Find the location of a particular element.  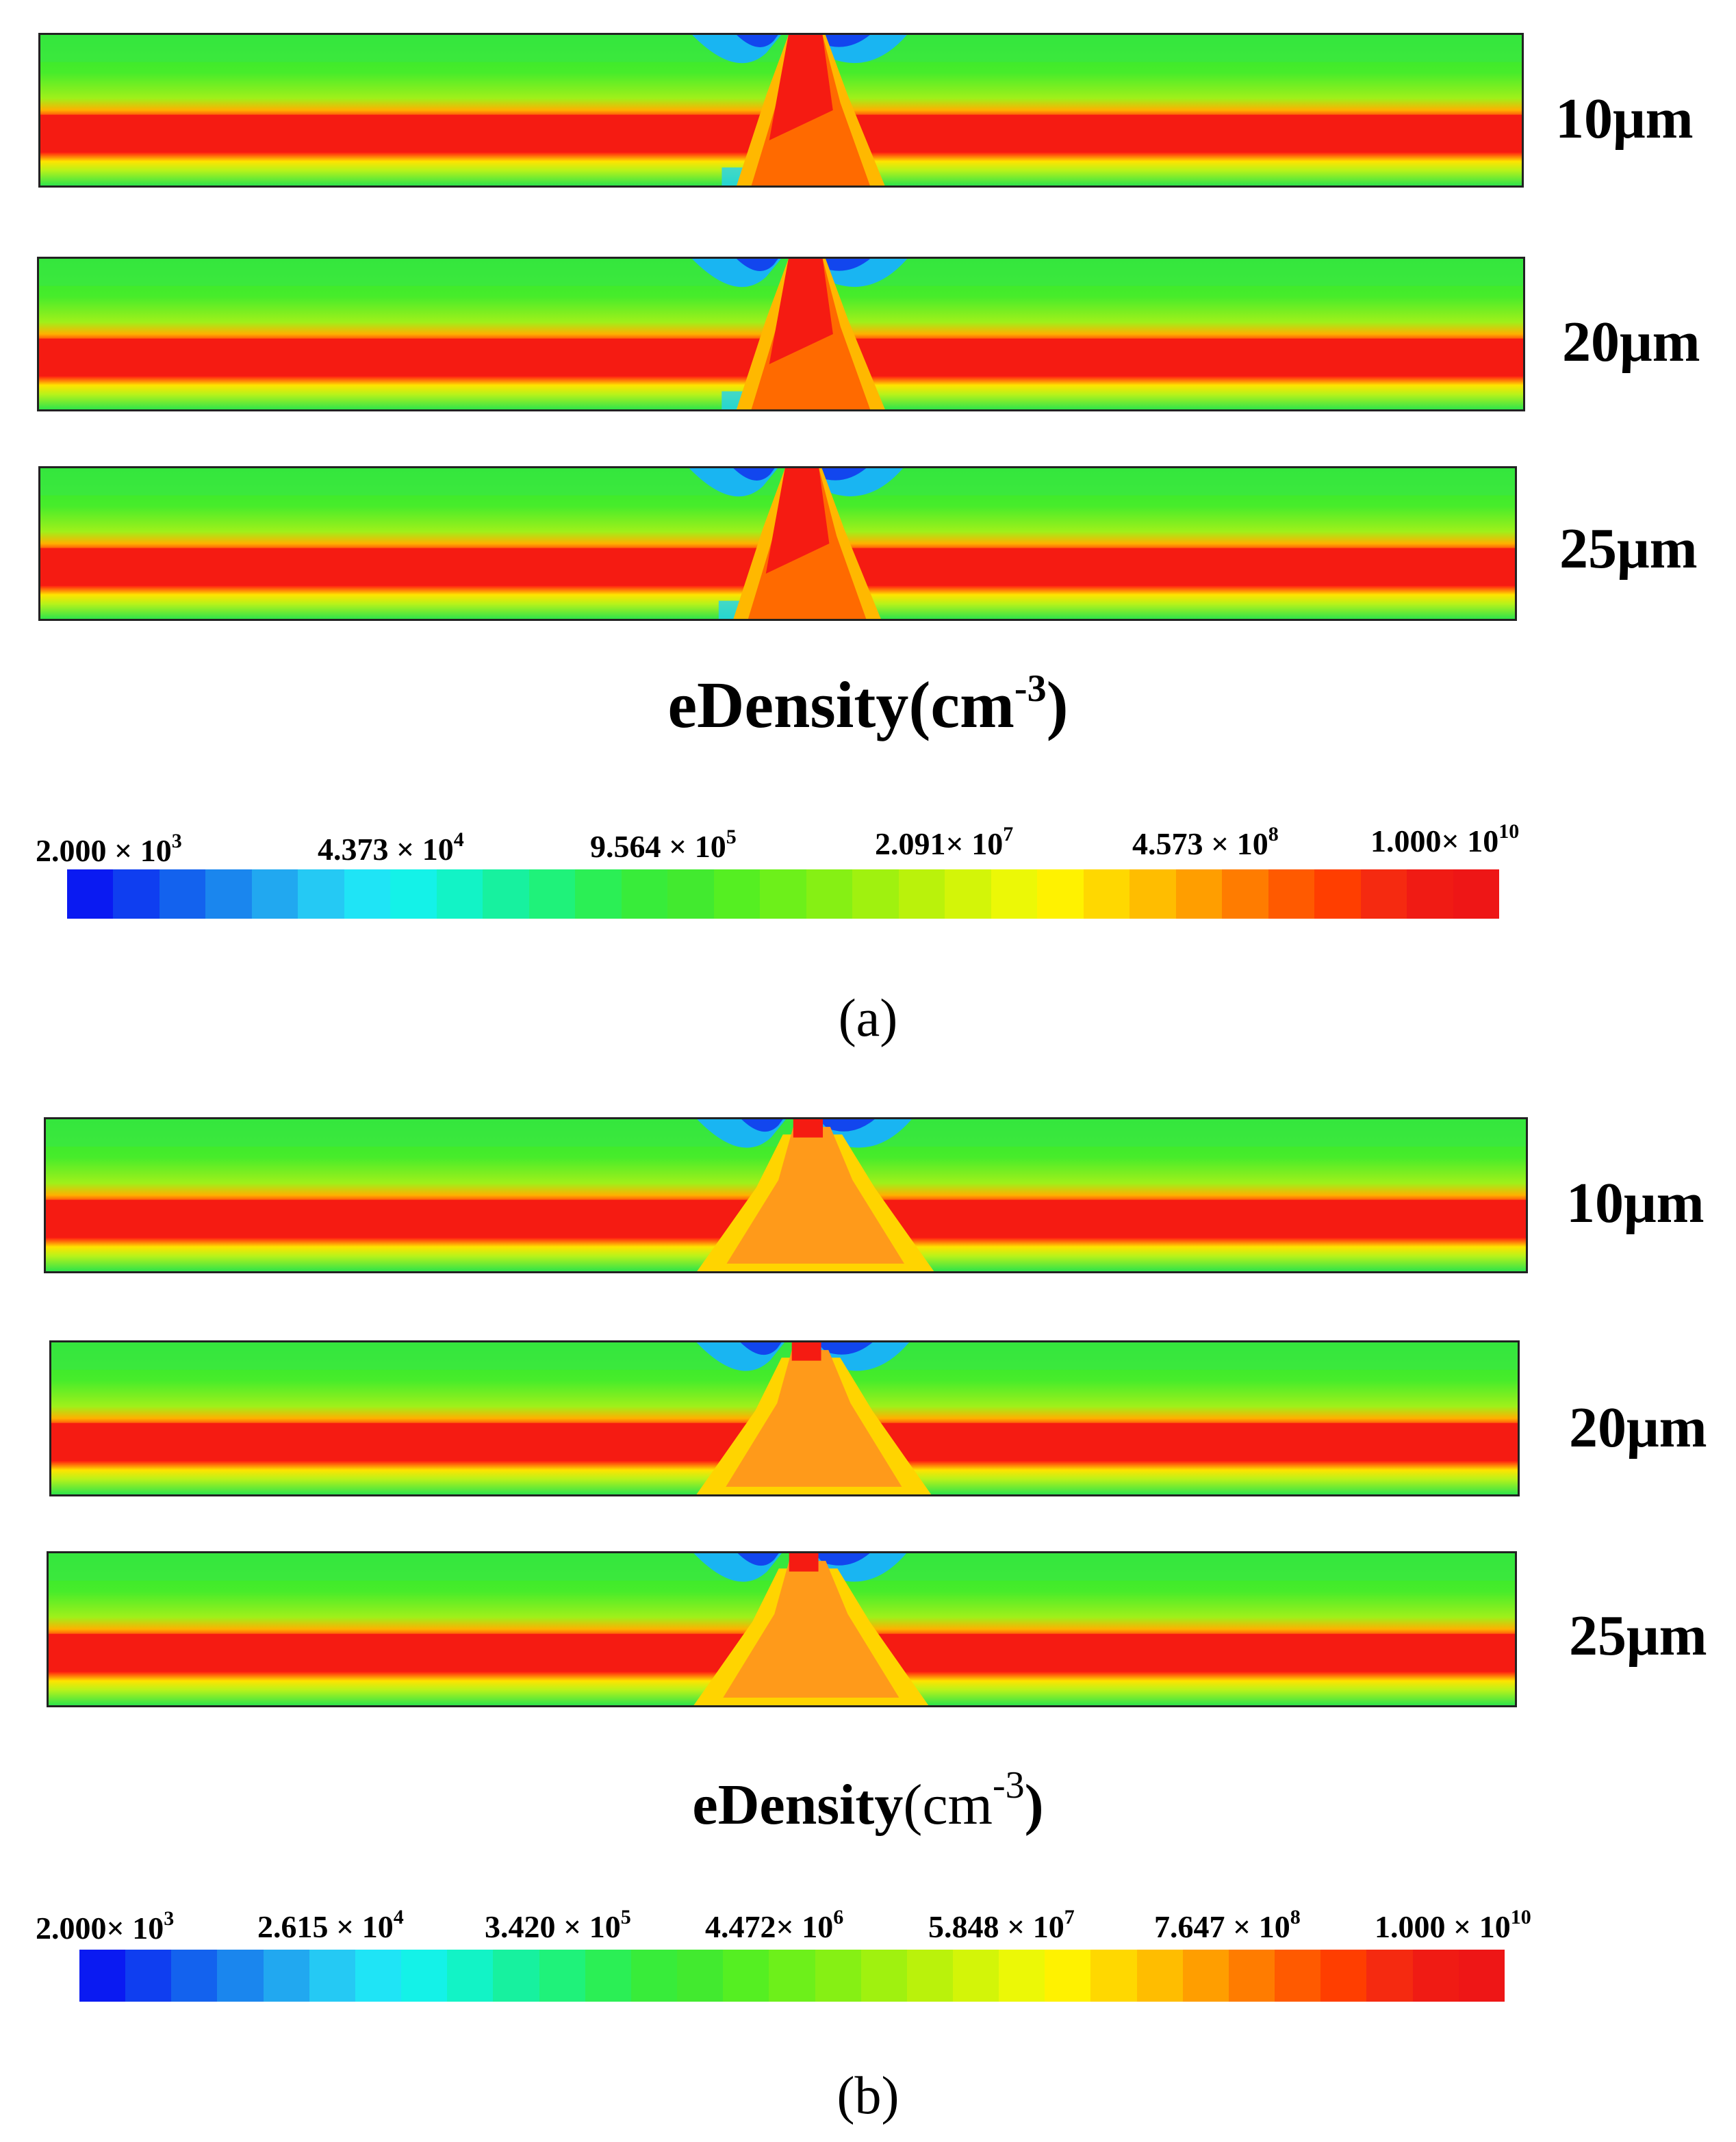

panel-b-colorbar is located at coordinates (792, 1976).